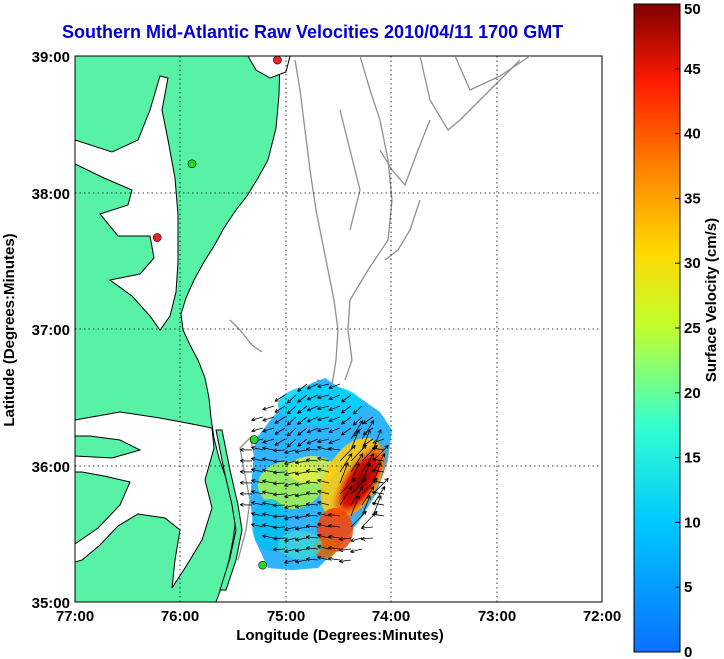 This screenshot has height=659, width=724. Describe the element at coordinates (497, 616) in the screenshot. I see `x-tick-label: 73:00` at that location.